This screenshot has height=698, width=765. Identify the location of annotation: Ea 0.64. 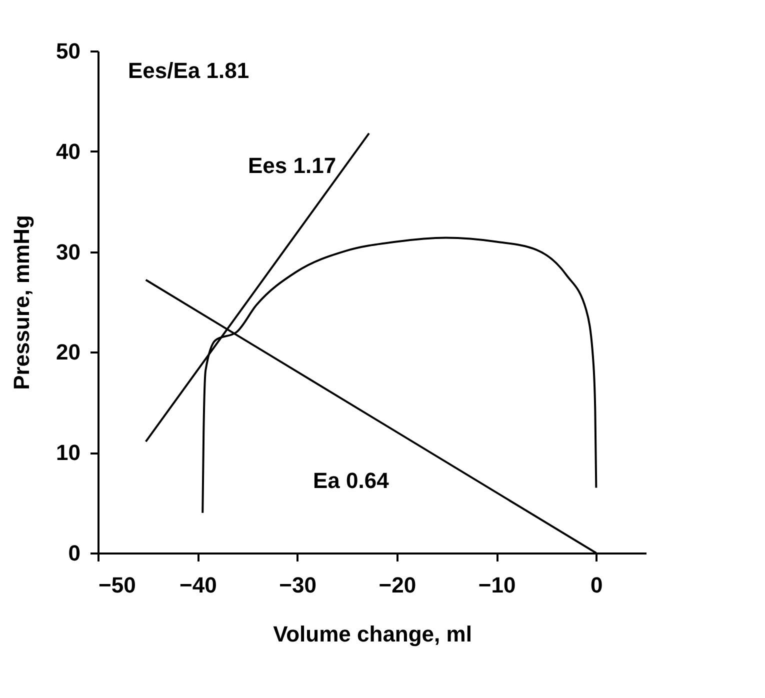
(351, 480).